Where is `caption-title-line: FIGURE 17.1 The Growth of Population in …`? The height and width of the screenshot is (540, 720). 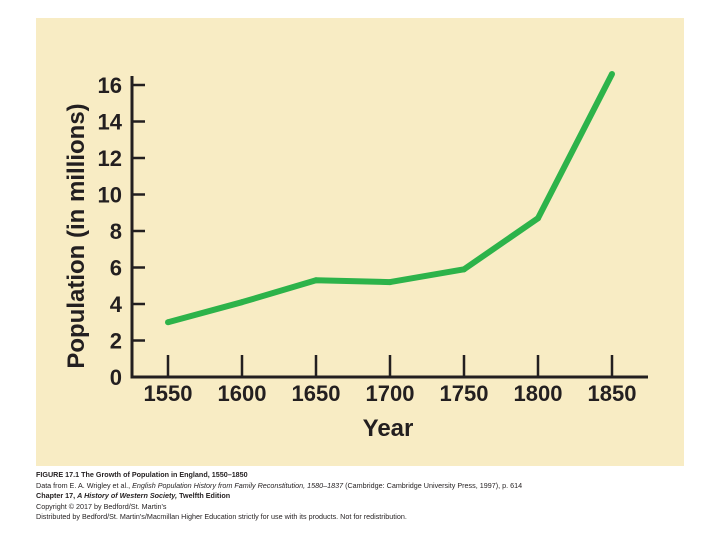
caption-title-line: FIGURE 17.1 The Growth of Population in … is located at coordinates (366, 475).